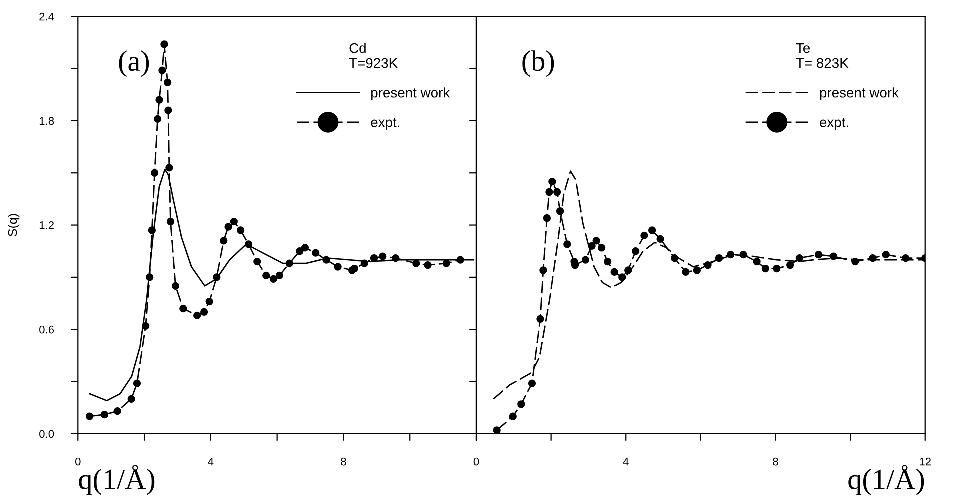 The height and width of the screenshot is (504, 953). What do you see at coordinates (47, 434) in the screenshot?
I see `y-tick-label: 0.0` at bounding box center [47, 434].